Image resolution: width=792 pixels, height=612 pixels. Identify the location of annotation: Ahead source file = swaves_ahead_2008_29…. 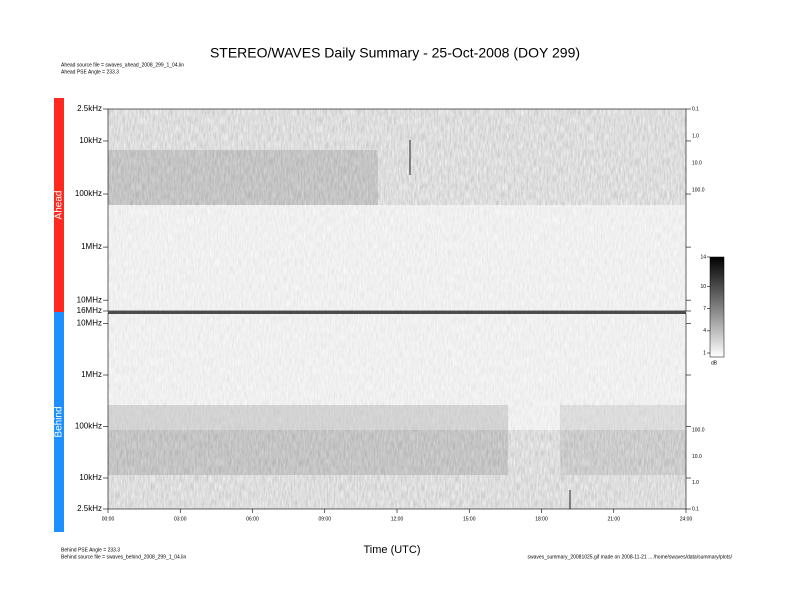
(122, 65).